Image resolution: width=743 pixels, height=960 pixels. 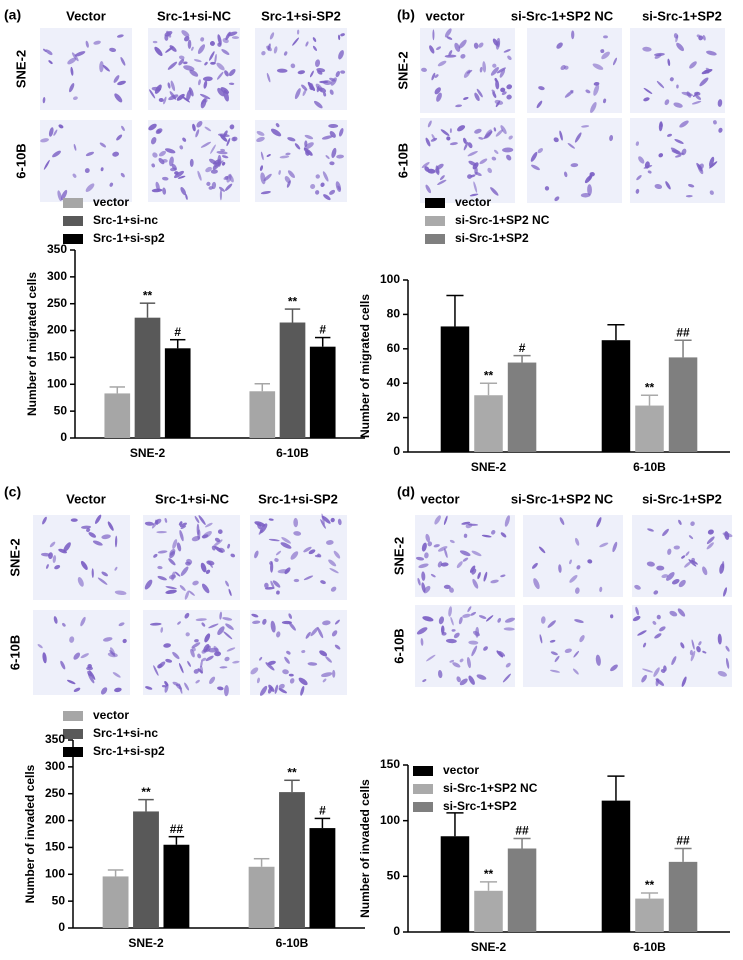 I want to click on image-row-label: SNE-2, so click(x=402, y=70).